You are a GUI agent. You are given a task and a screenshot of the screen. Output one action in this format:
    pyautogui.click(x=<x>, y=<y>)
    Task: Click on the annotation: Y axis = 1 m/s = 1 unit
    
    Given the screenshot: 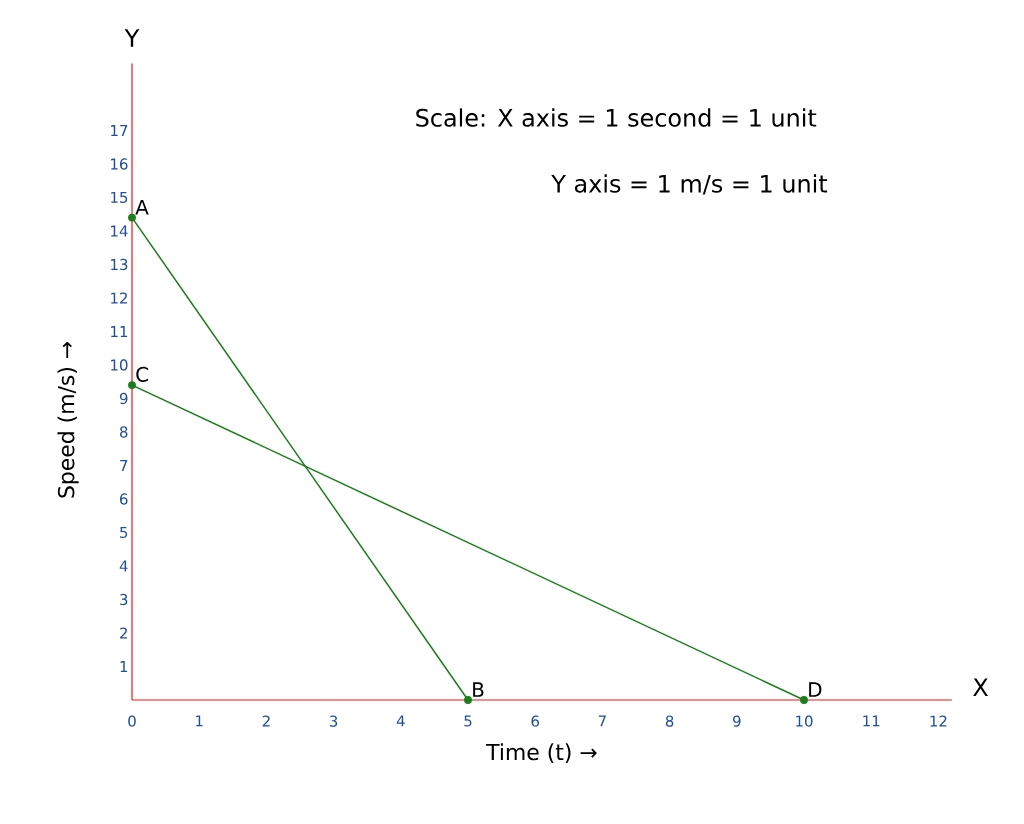 What is the action you would take?
    pyautogui.click(x=689, y=184)
    